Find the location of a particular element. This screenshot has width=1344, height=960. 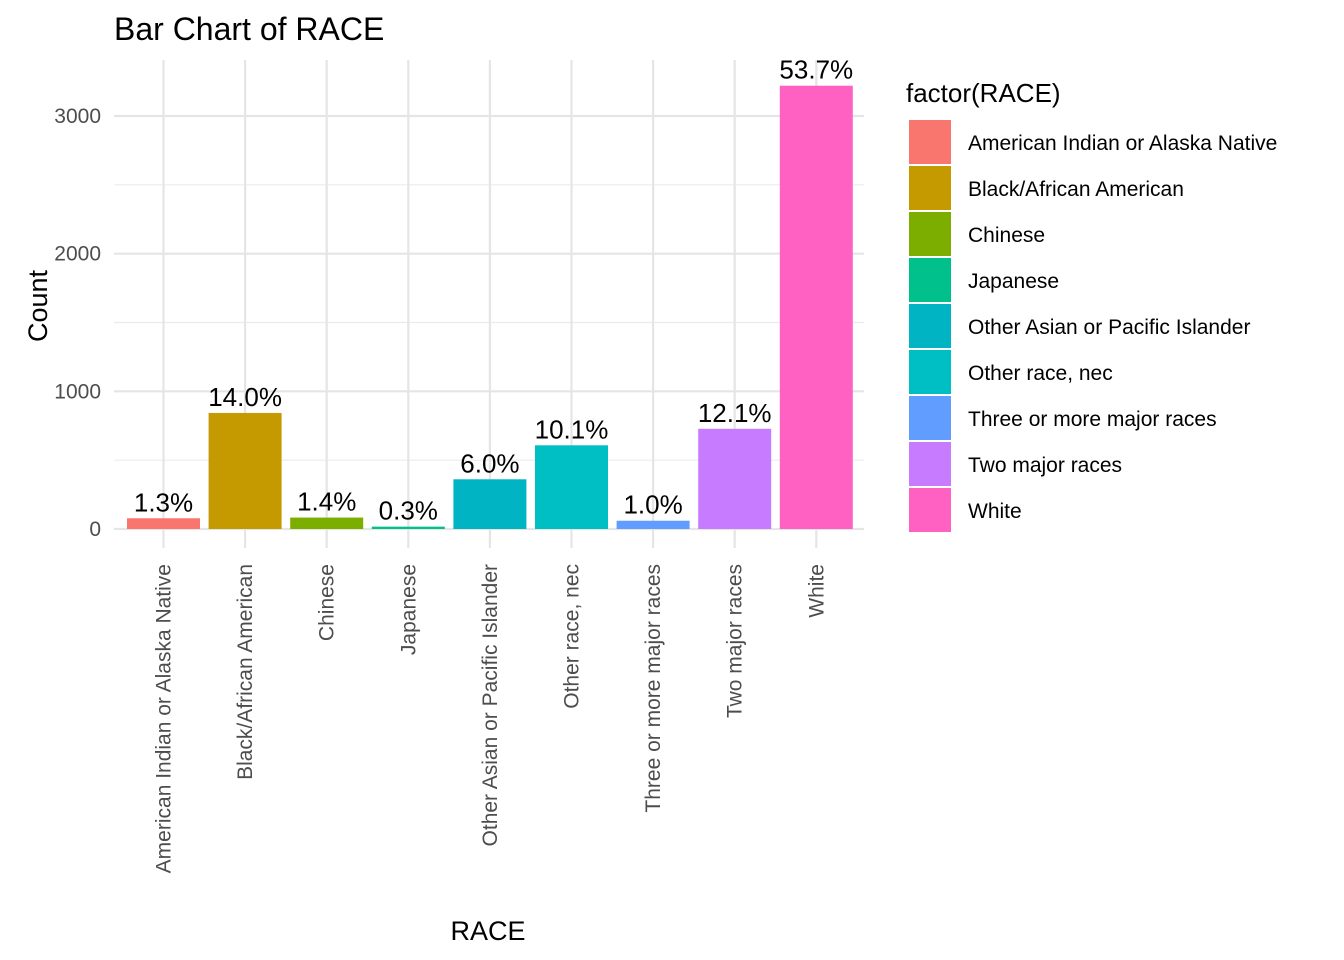

x-tick-label: Japanese is located at coordinates (408, 609).